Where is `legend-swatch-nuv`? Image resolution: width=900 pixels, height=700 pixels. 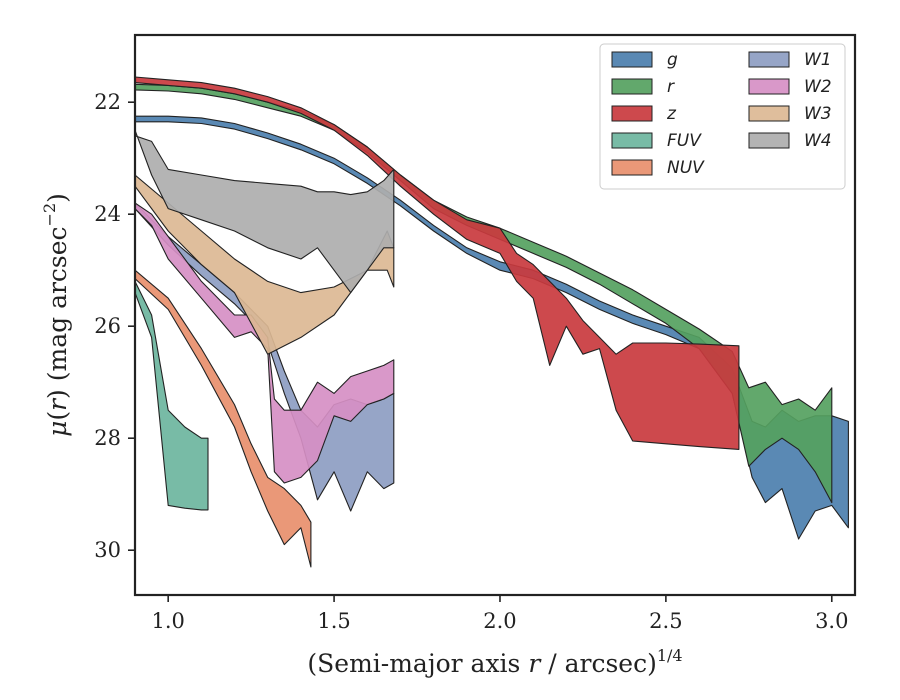 legend-swatch-nuv is located at coordinates (632, 167).